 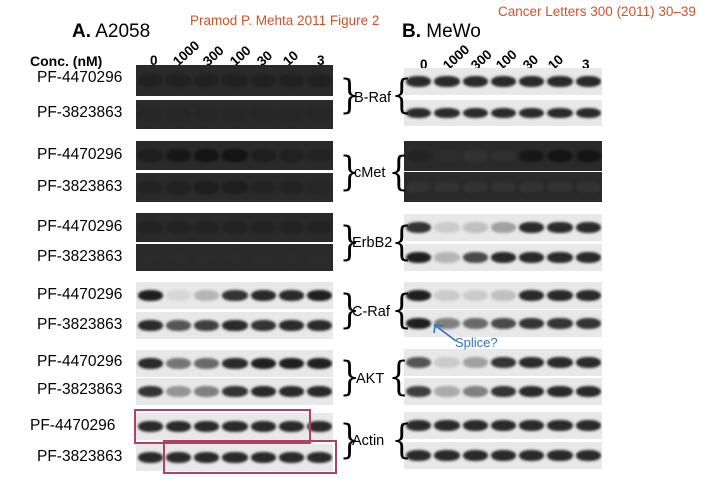 What do you see at coordinates (80, 361) in the screenshot?
I see `row-label-akt-1: PF-4470296` at bounding box center [80, 361].